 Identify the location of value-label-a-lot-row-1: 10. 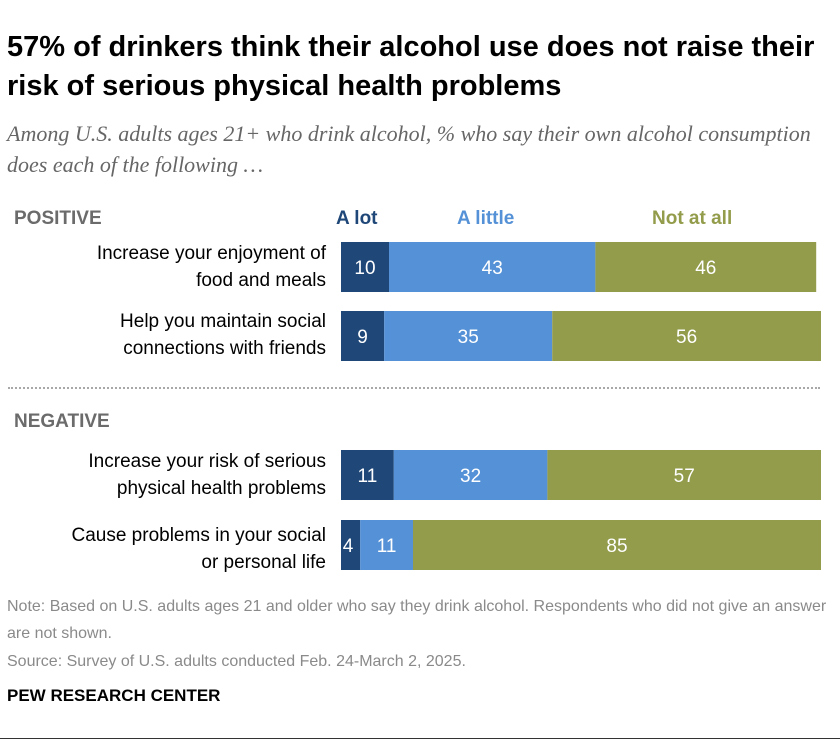
(364, 268).